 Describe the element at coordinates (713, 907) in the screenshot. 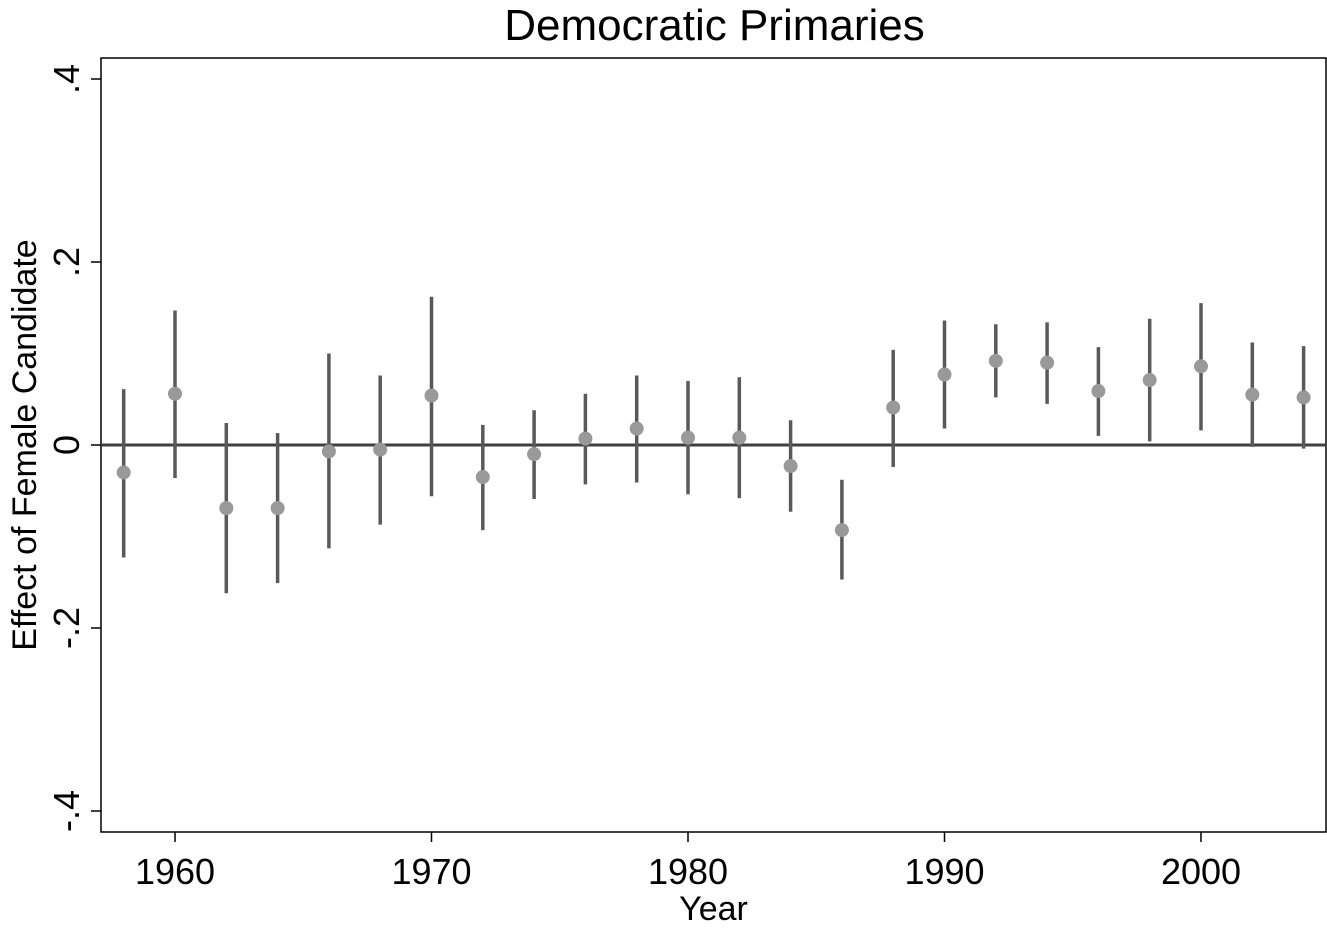

I see `x-axis-title: Year` at that location.